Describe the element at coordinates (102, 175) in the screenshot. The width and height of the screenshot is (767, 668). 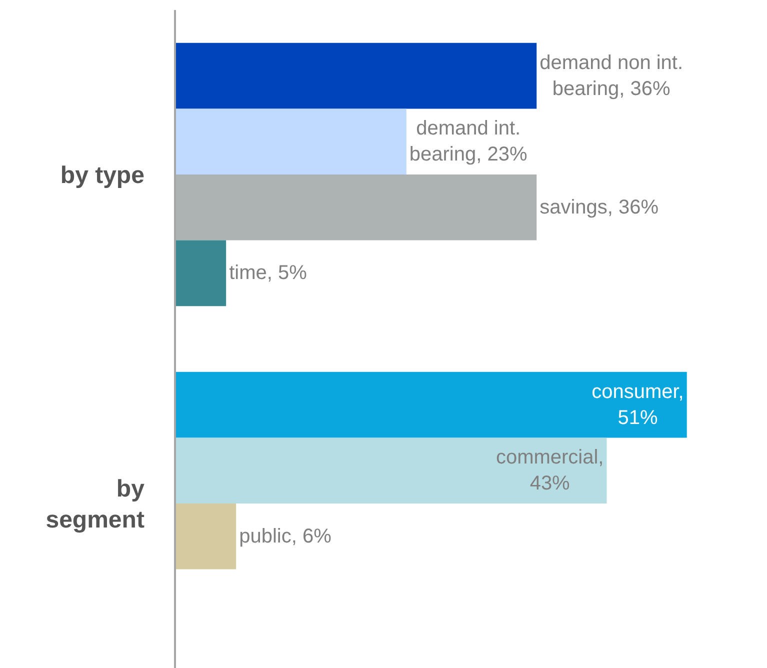
I see `y-tick-label: by type` at that location.